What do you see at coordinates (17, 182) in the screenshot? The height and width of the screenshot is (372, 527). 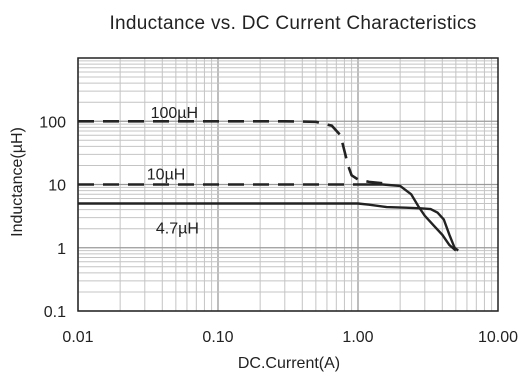 I see `y-axis-label: Inductance(µH)` at bounding box center [17, 182].